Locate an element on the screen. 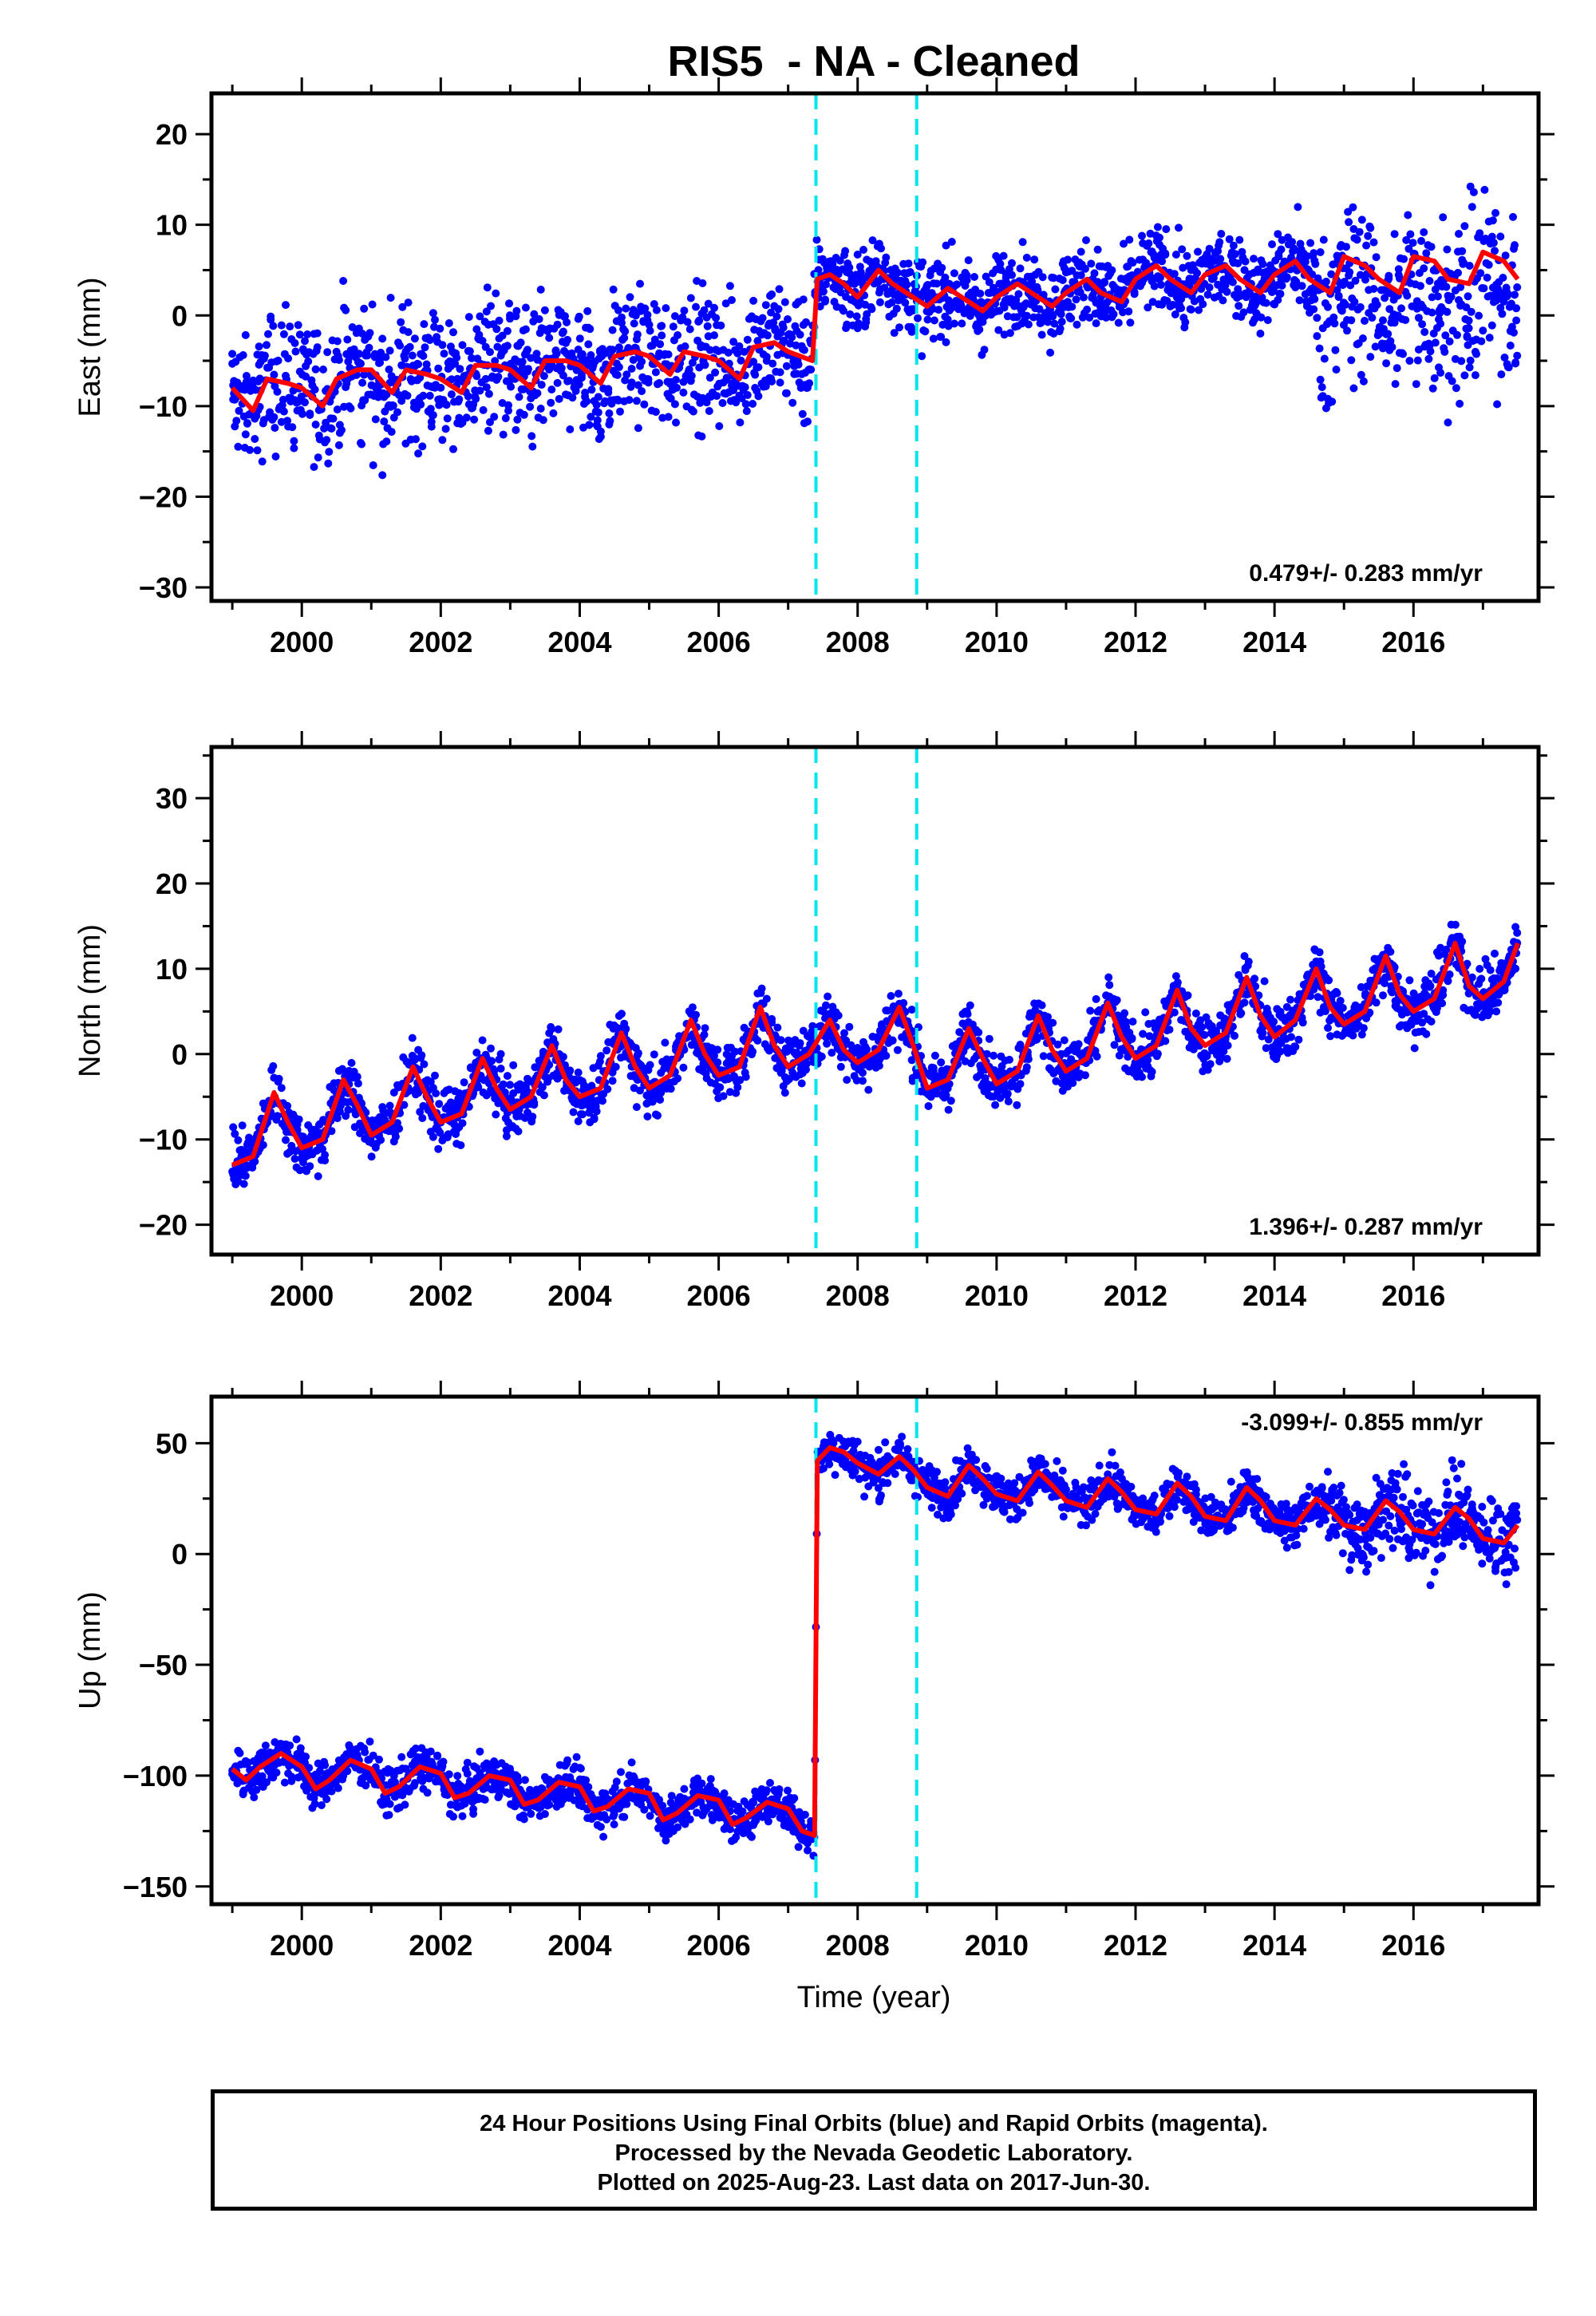 Image resolution: width=1596 pixels, height=2316 pixels. up-data-point is located at coordinates (326, 1800).